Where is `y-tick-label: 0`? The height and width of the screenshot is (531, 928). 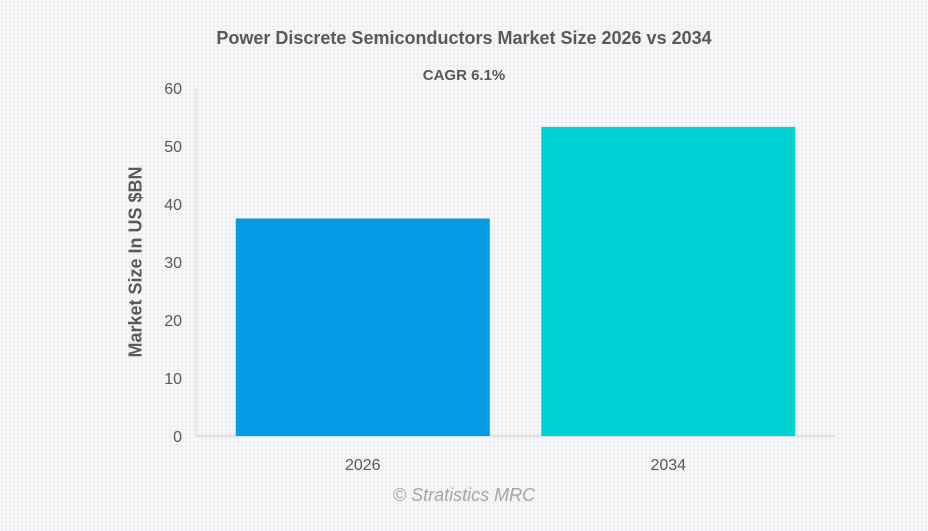
y-tick-label: 0 is located at coordinates (177, 437).